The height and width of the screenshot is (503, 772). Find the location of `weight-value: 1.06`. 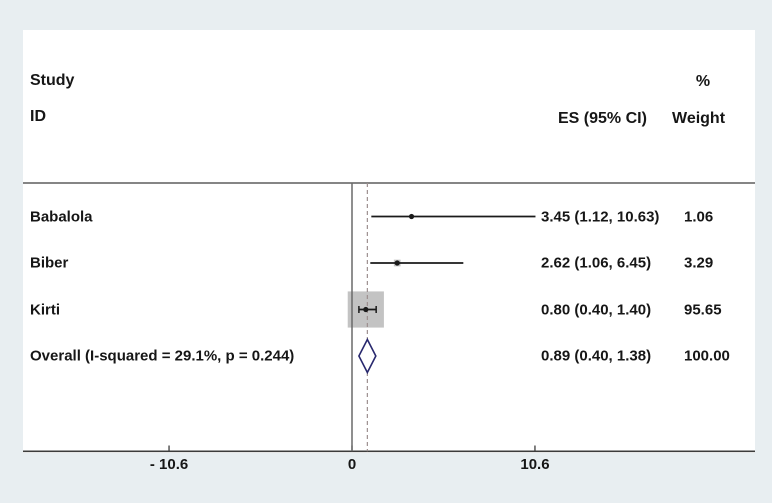

weight-value: 1.06 is located at coordinates (699, 216).